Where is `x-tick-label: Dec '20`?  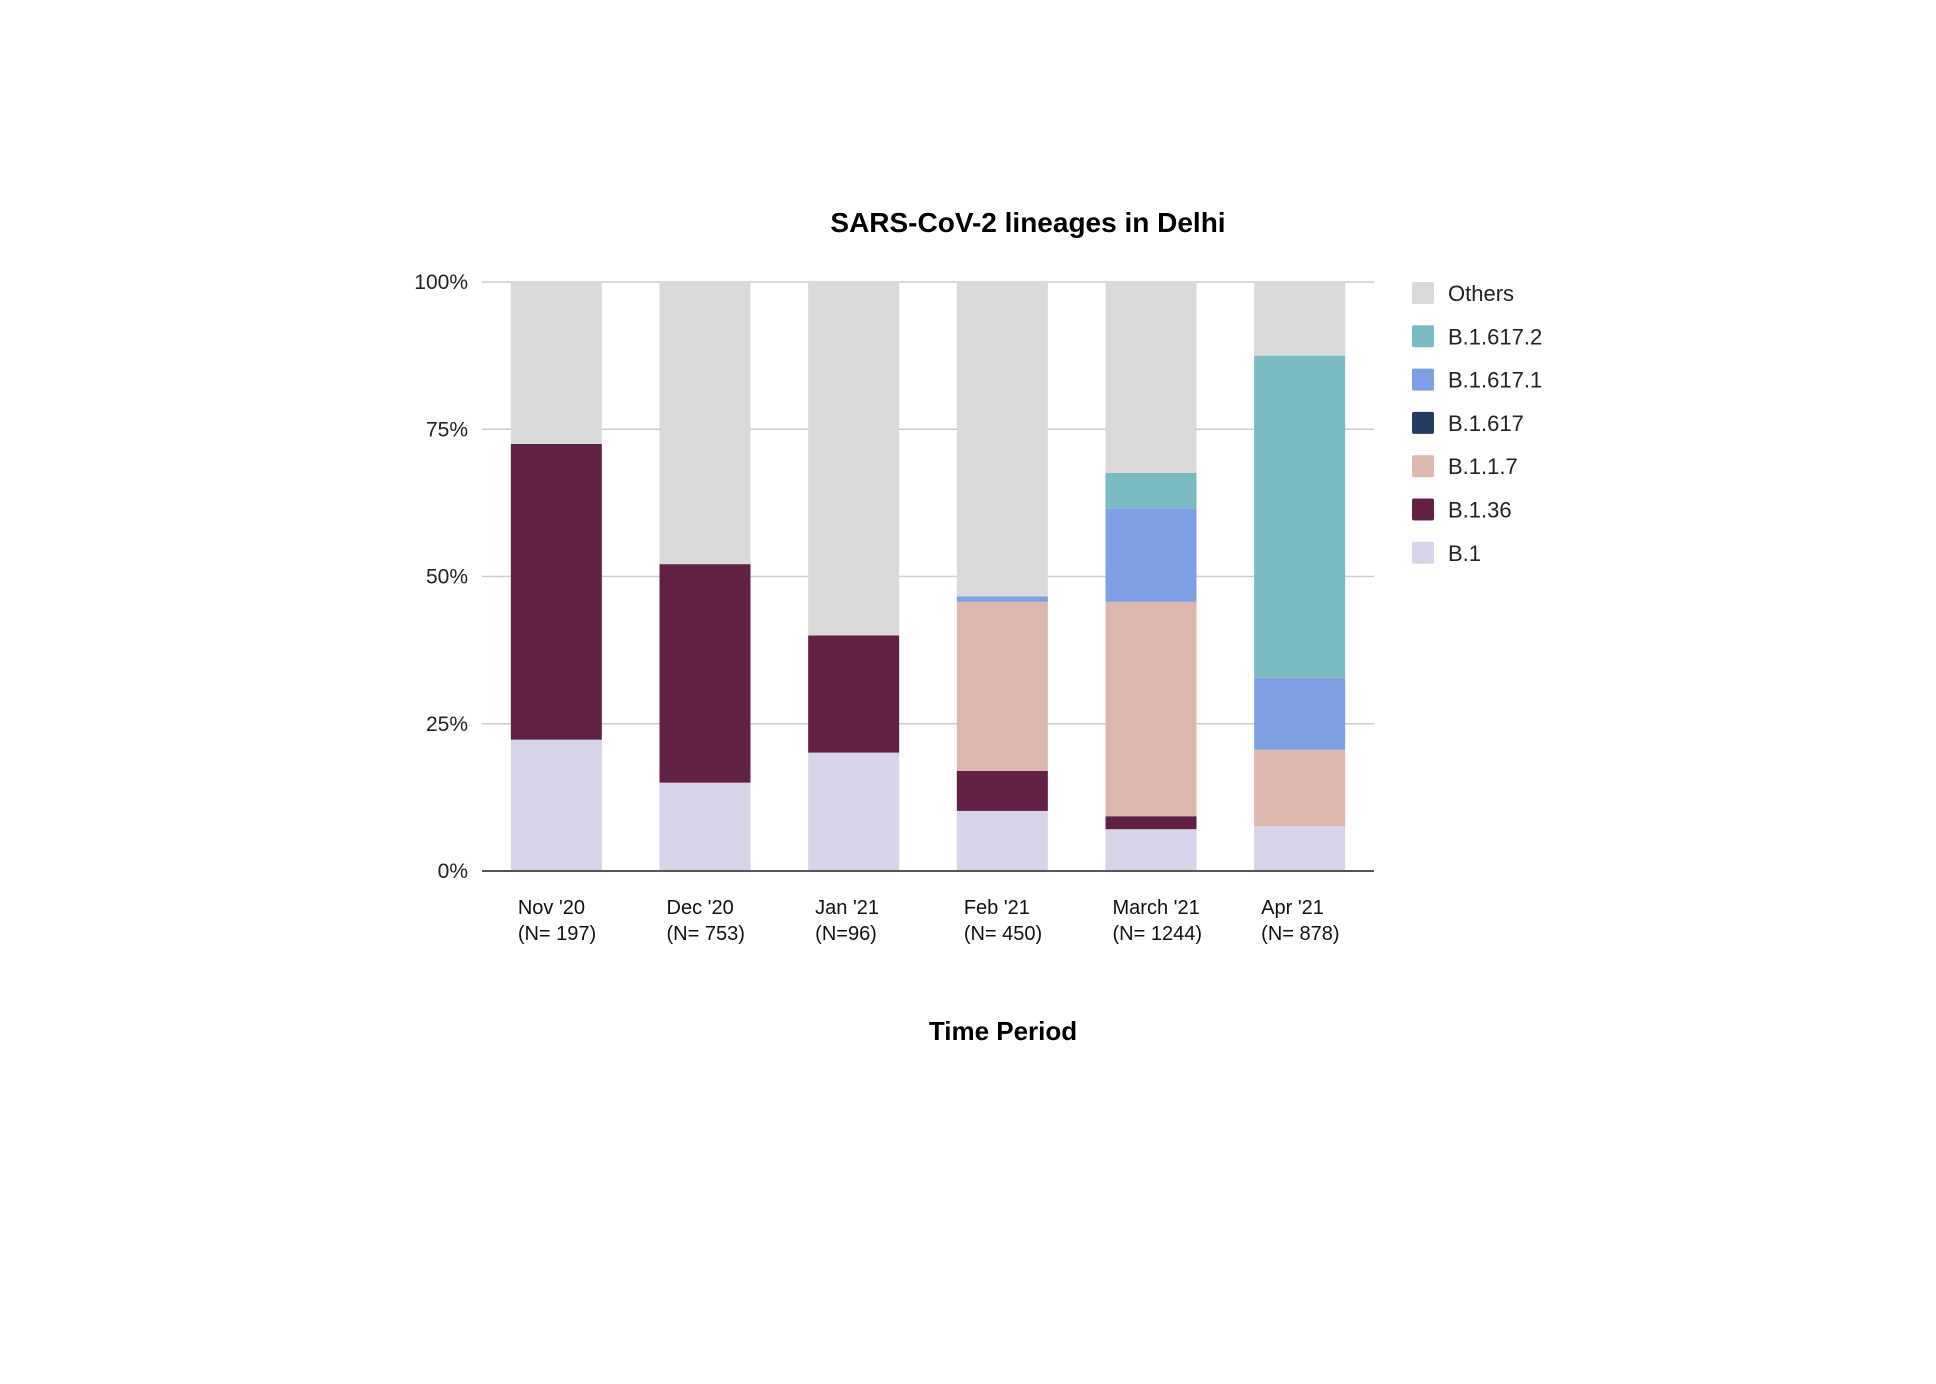
x-tick-label: Dec '20 is located at coordinates (700, 908).